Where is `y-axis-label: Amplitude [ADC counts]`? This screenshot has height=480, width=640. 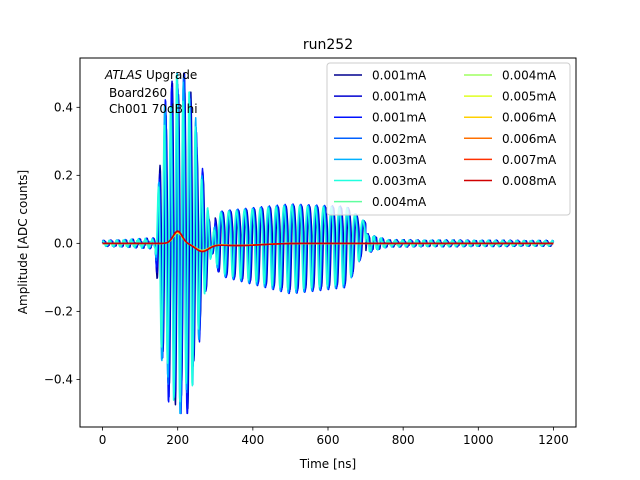 y-axis-label: Amplitude [ADC counts] is located at coordinates (23, 242).